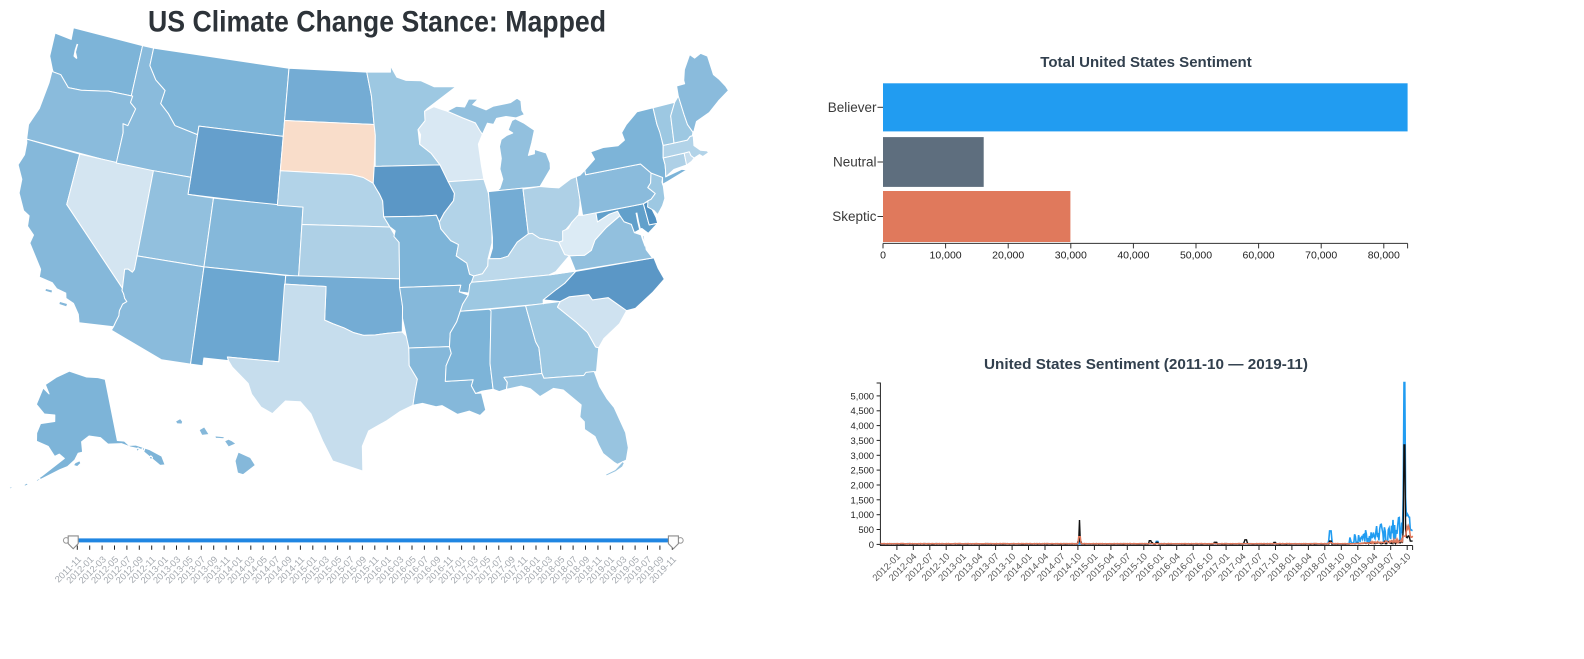 Image resolution: width=1584 pixels, height=659 pixels. Describe the element at coordinates (862, 485) in the screenshot. I see `svg-text: 2,000` at that location.